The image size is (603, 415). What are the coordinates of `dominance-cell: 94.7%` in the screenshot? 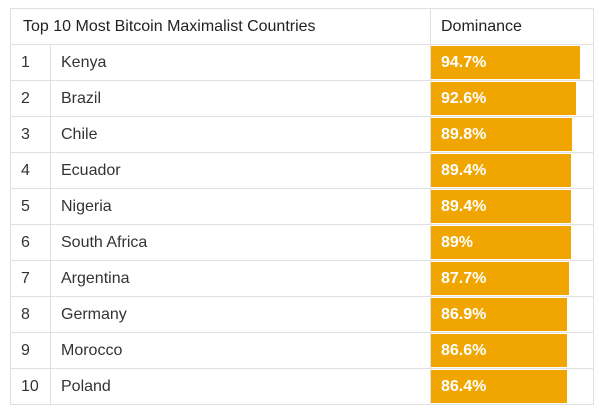 It's located at (512, 62).